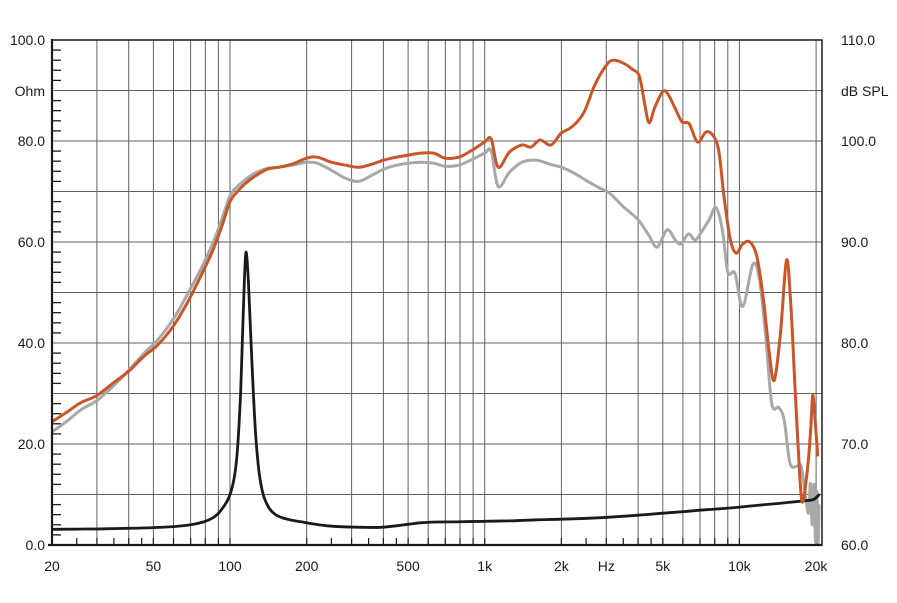  Describe the element at coordinates (854, 343) in the screenshot. I see `y-right-tick-label: 80.0` at that location.